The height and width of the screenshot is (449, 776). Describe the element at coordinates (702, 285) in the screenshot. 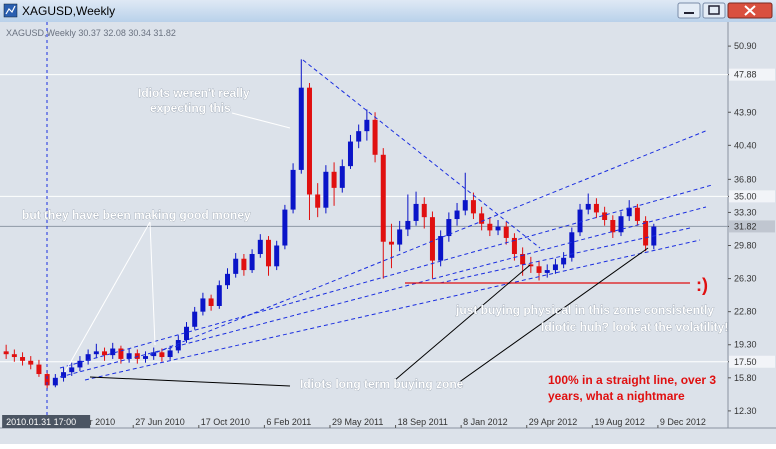

I see `annotation: :)` at that location.